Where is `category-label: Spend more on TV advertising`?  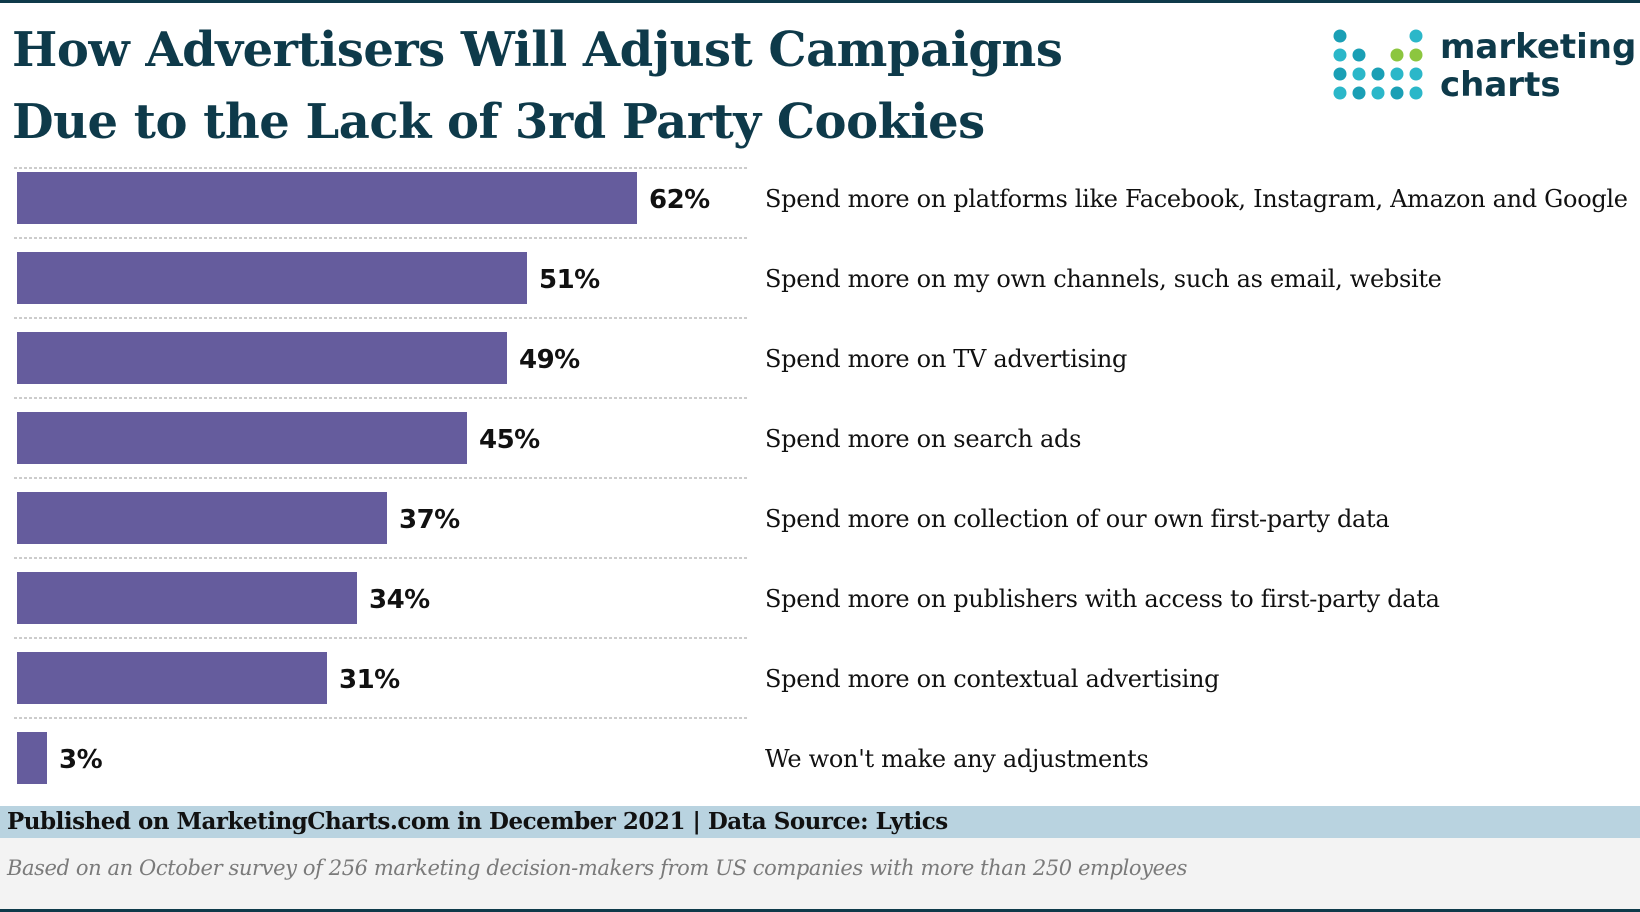
category-label: Spend more on TV advertising is located at coordinates (946, 359).